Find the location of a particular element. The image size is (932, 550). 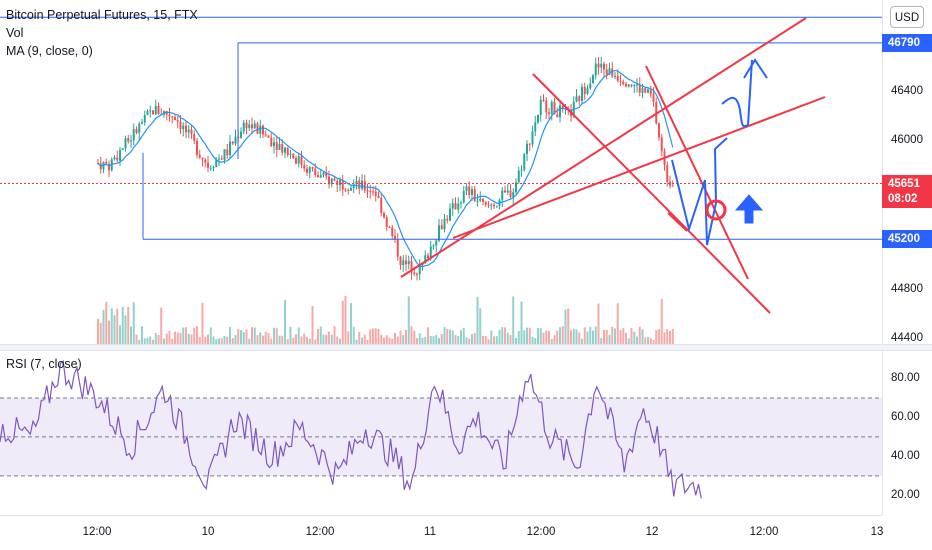

time-axis: 12:00 10 12:00 11 12:00 12 12:00 13 is located at coordinates (441, 532).